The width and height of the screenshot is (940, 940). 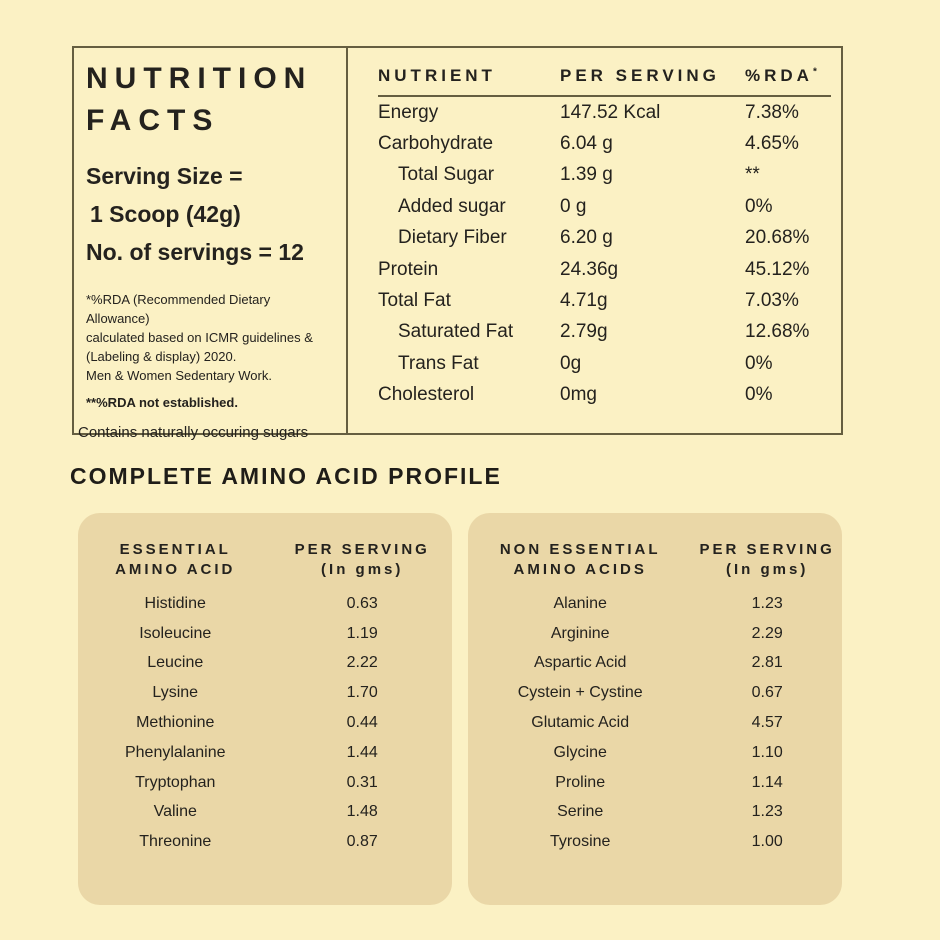 I want to click on nutrient-per-serving-value: 24.36g, so click(x=589, y=269).